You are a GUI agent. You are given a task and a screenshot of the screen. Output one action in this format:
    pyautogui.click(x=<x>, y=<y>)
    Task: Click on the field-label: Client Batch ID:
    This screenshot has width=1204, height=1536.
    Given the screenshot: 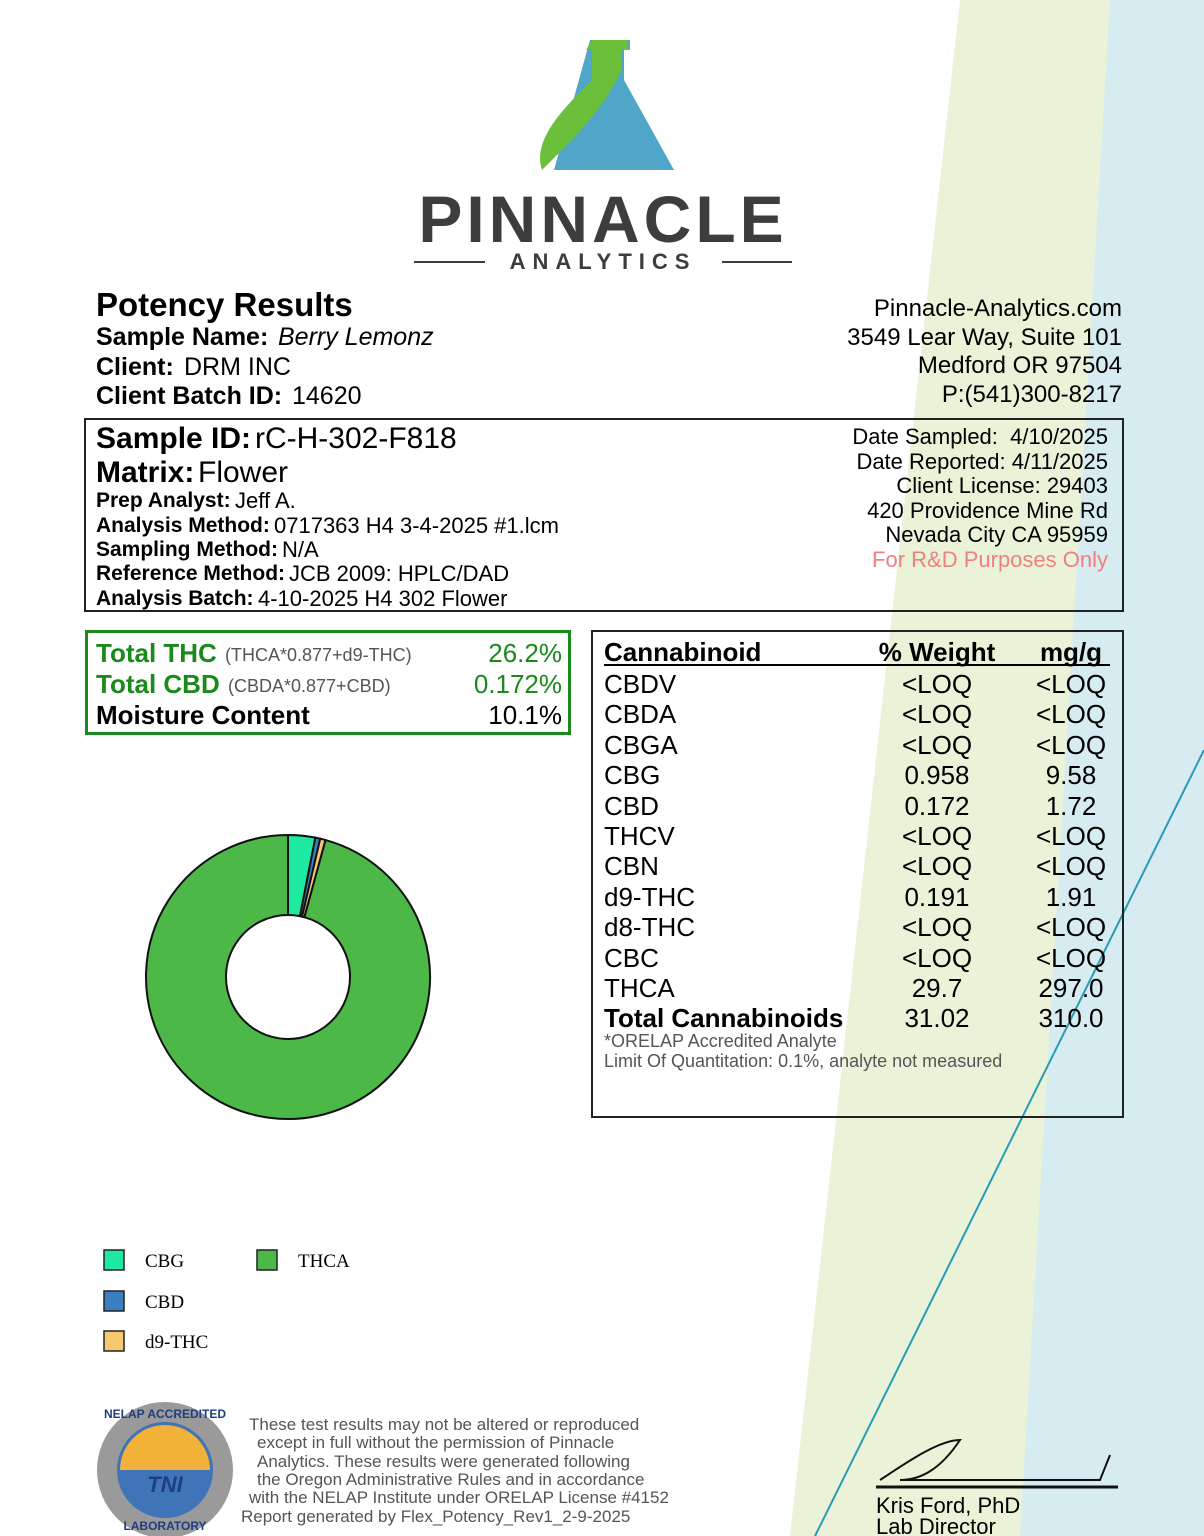 What is the action you would take?
    pyautogui.click(x=189, y=396)
    